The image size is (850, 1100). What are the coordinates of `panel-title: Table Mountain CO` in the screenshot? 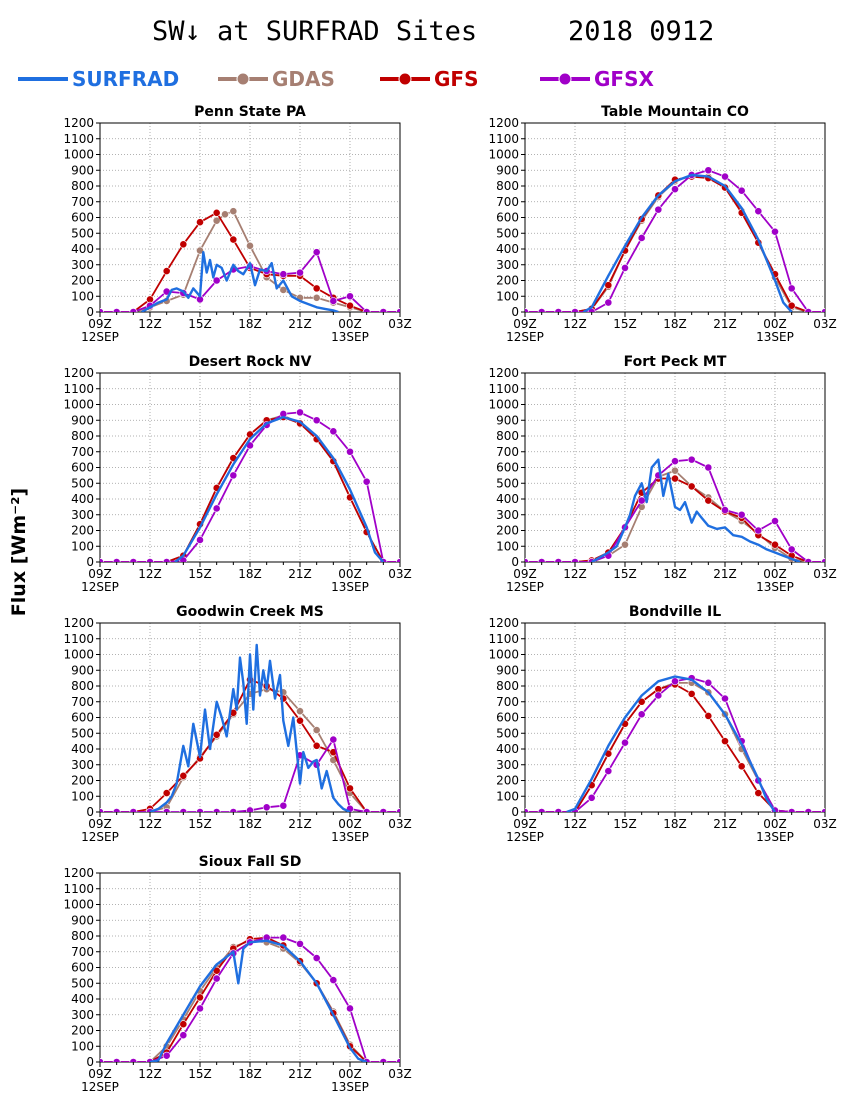 It's located at (675, 112).